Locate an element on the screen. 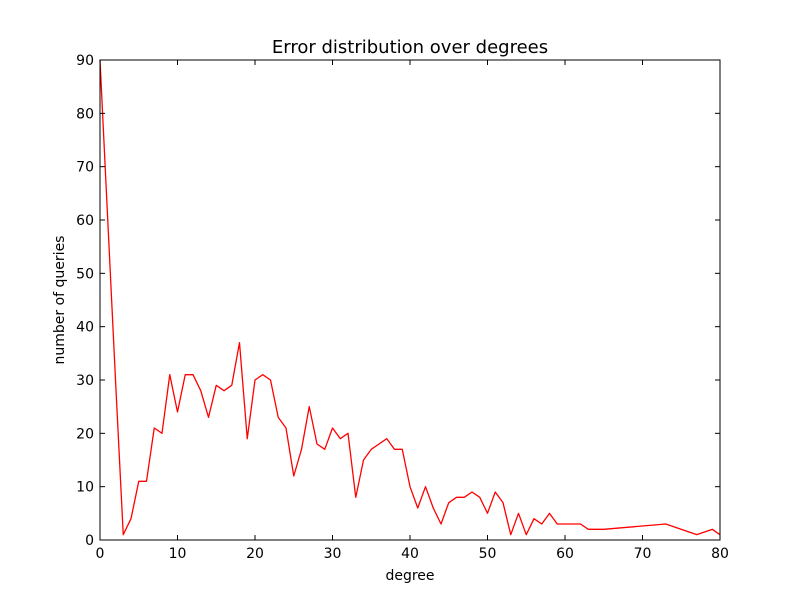  x-tick-label: 20 is located at coordinates (255, 554).